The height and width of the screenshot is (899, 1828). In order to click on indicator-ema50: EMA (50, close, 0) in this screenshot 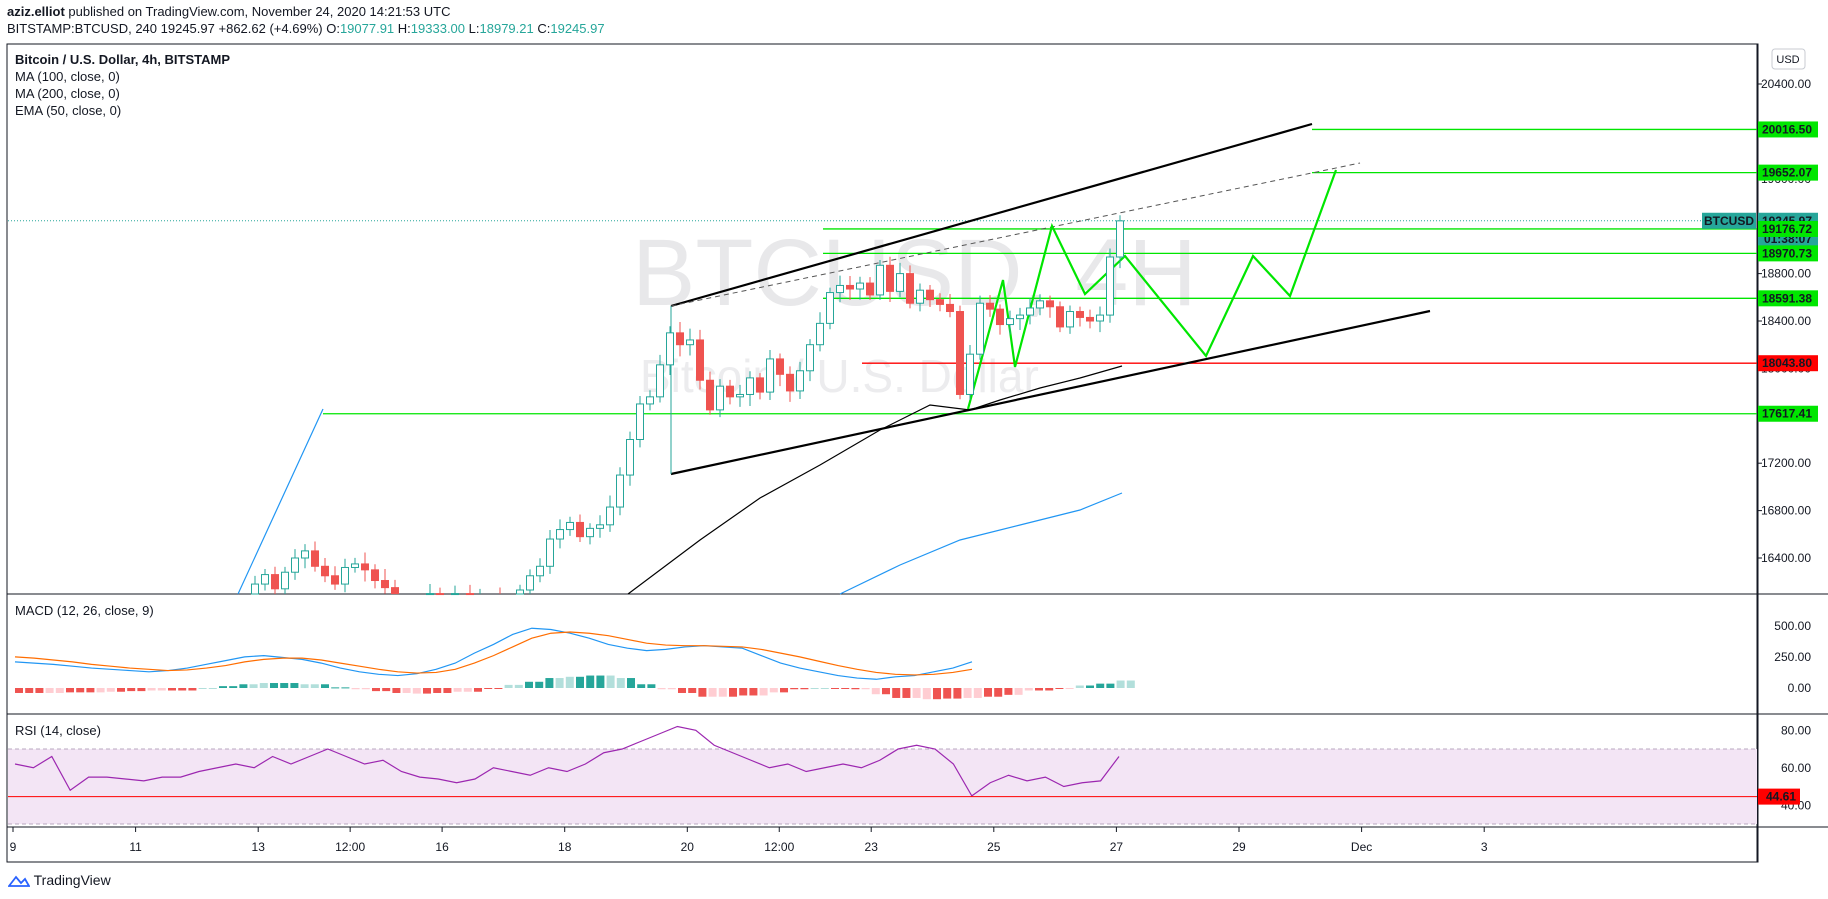, I will do `click(68, 110)`.